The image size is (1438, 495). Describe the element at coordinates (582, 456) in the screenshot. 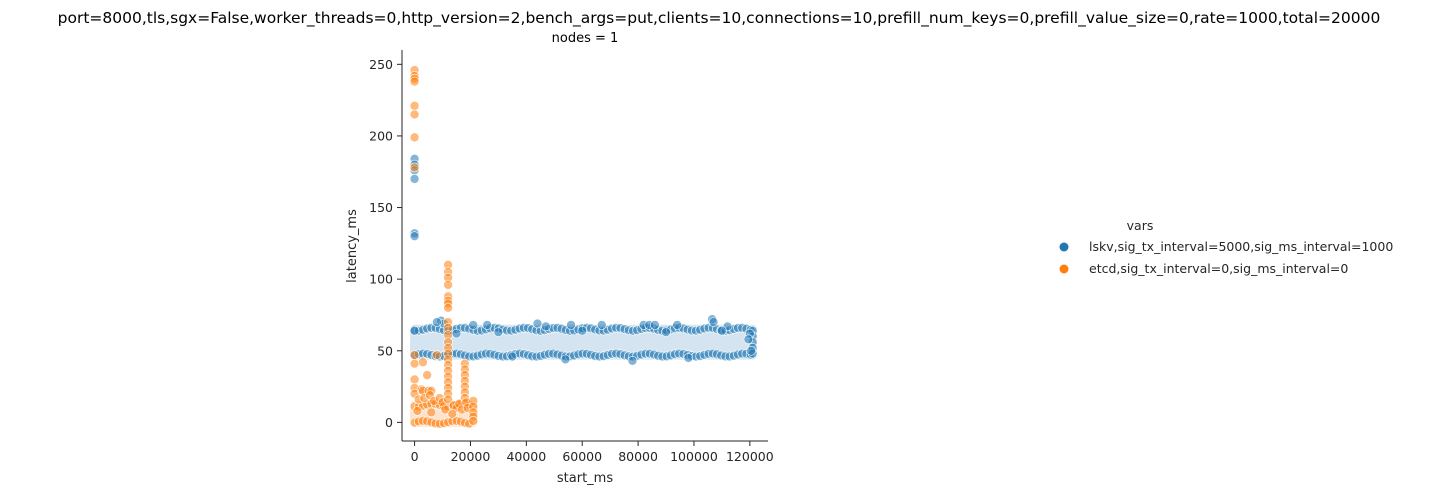

I see `x-tick-label: 60000` at that location.